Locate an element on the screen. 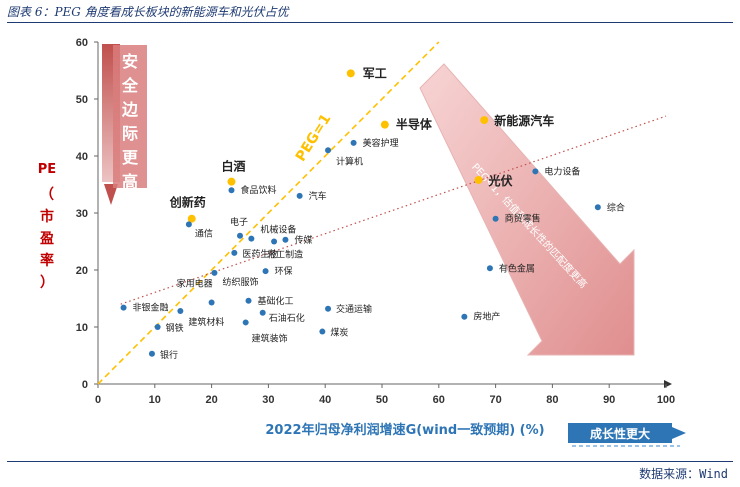 The width and height of the screenshot is (740, 487). point-食品饮料 is located at coordinates (231, 190).